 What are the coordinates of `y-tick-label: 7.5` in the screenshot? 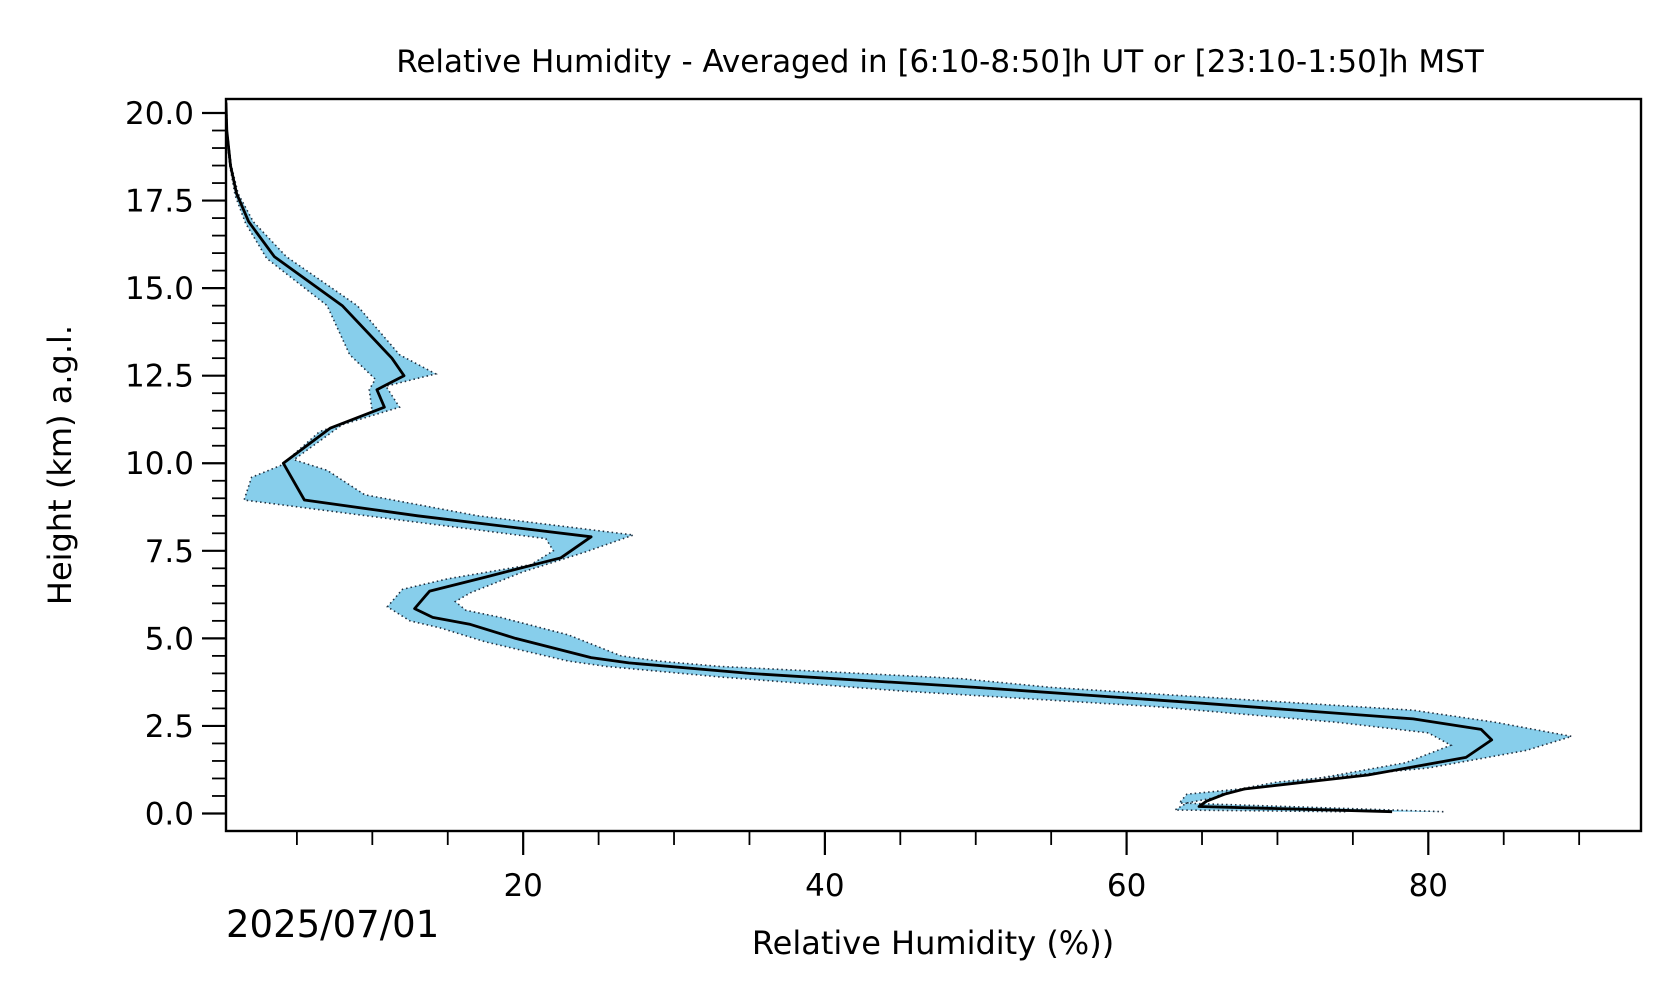 It's located at (169, 552).